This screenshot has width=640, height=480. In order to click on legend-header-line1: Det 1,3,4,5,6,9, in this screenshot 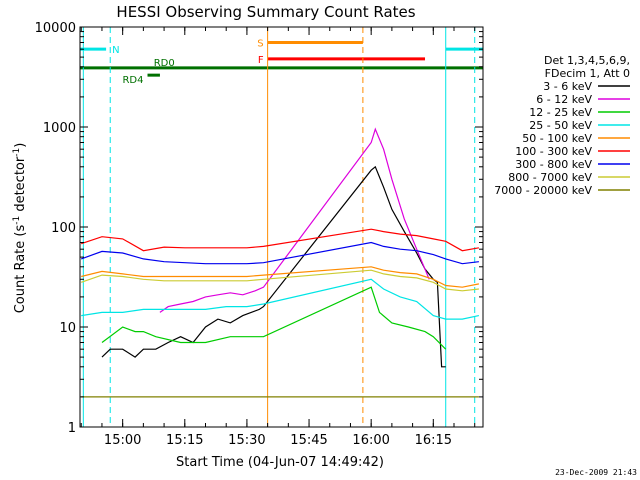, I will do `click(587, 60)`.